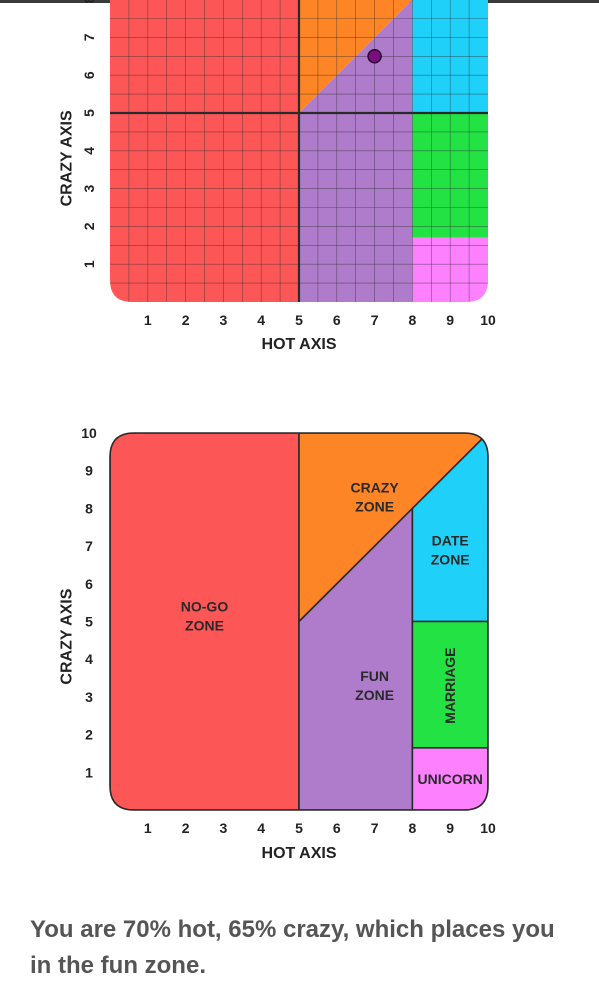 The height and width of the screenshot is (1000, 599). I want to click on no-go-zone, so click(205, 621).